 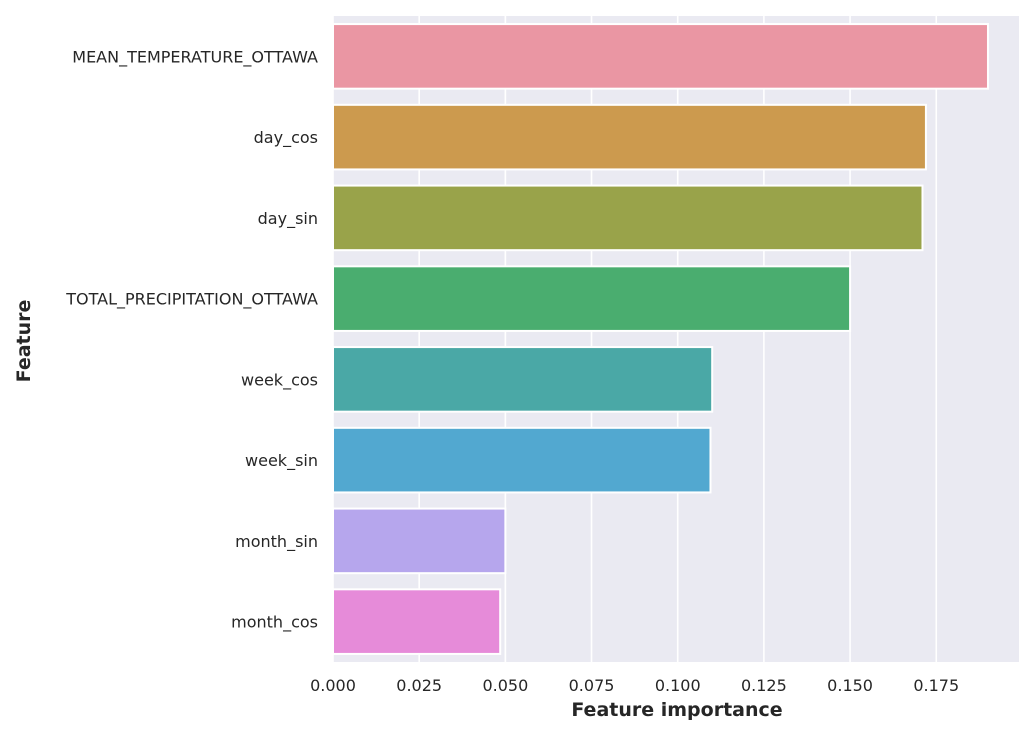 I want to click on bar-day-sin, so click(x=628, y=218).